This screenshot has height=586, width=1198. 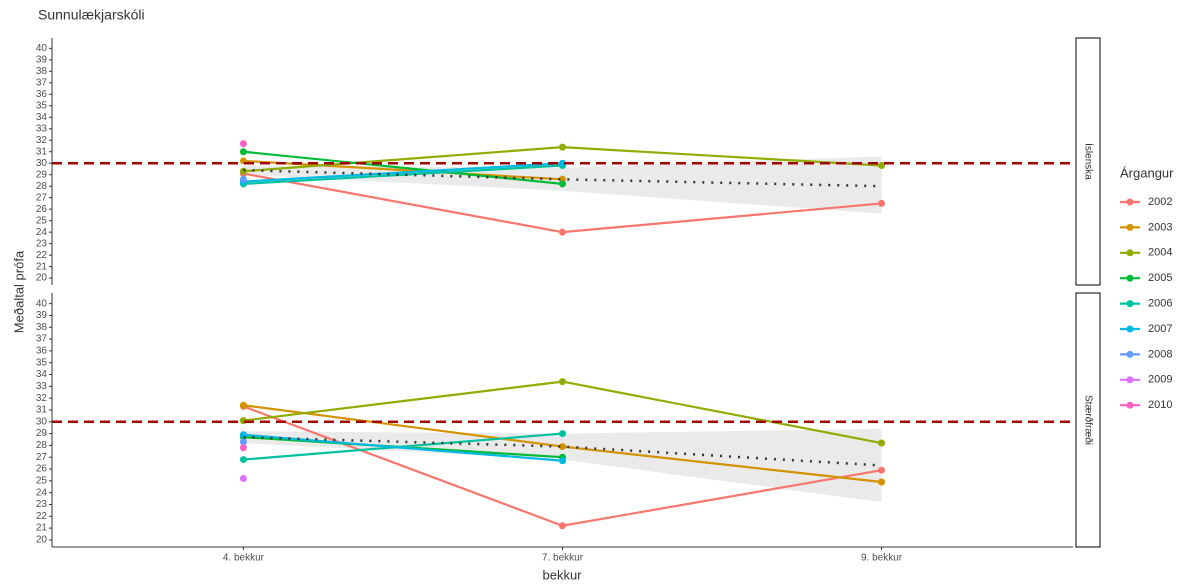 I want to click on chart-title: Sunnulækjarskóli, so click(x=91, y=15).